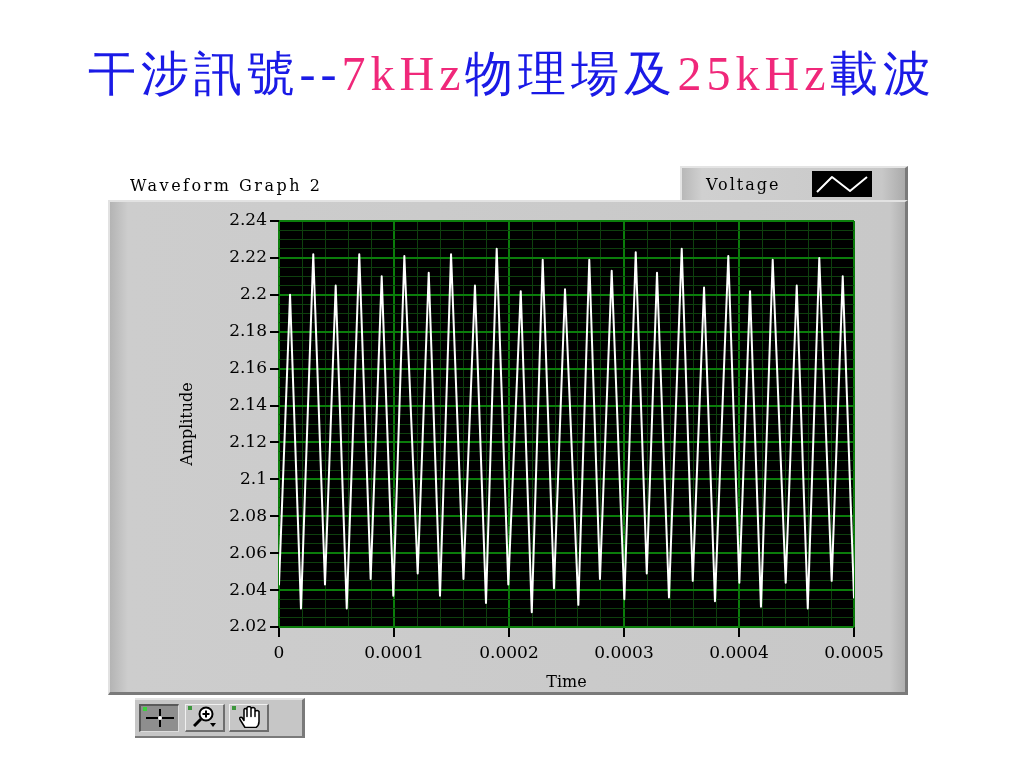 The height and width of the screenshot is (768, 1024). I want to click on y-tick-label: 2.2, so click(253, 293).